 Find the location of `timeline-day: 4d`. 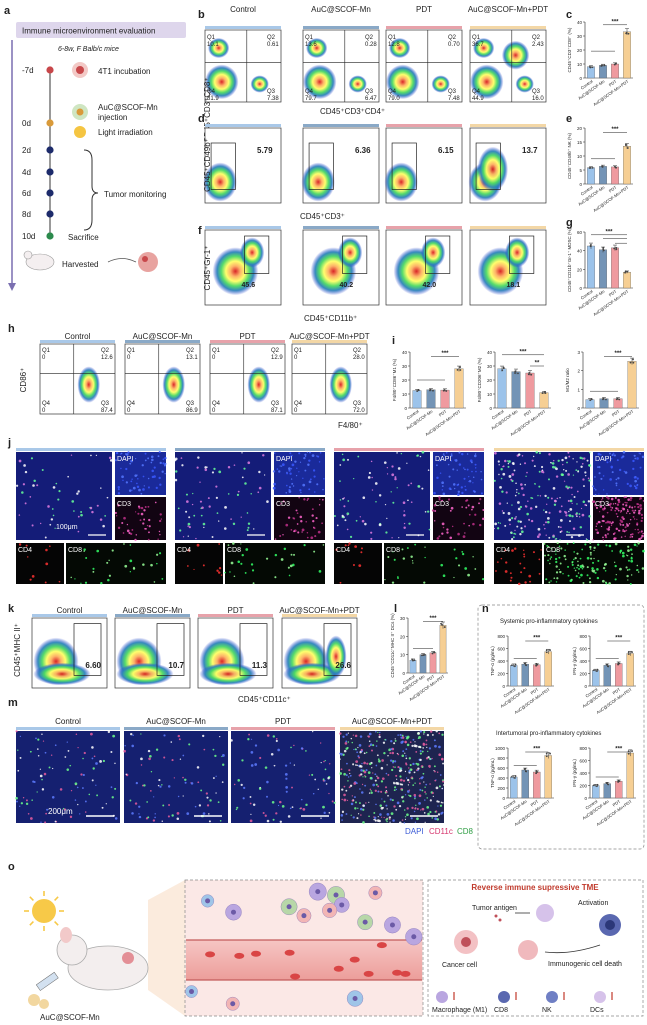

timeline-day: 4d is located at coordinates (26, 172).